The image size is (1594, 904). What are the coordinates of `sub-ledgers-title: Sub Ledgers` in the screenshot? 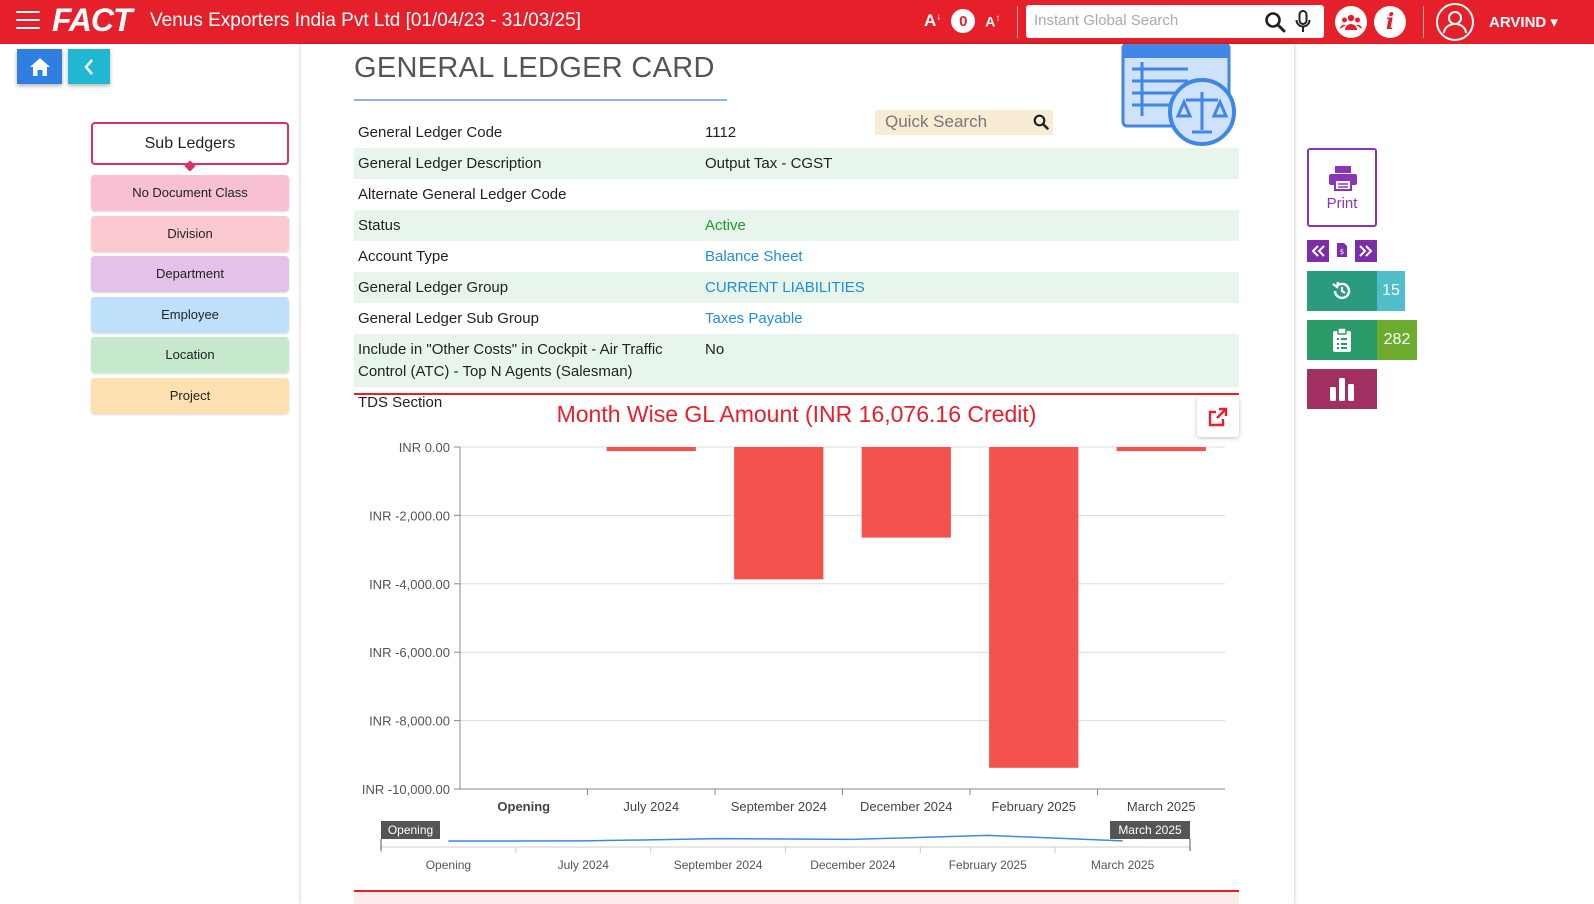 It's located at (190, 143).